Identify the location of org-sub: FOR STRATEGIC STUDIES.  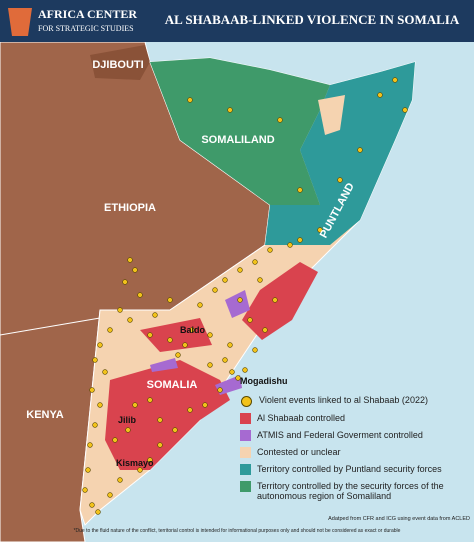
(86, 28).